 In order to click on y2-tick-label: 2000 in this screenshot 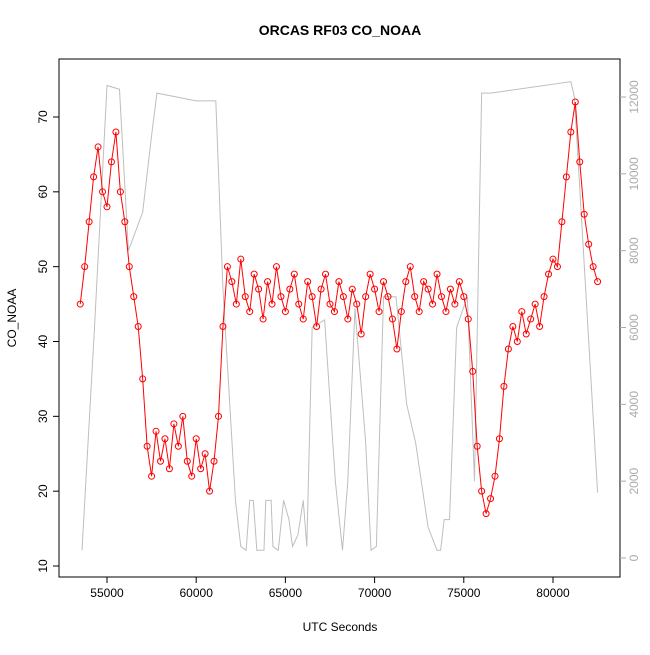, I will do `click(634, 480)`.